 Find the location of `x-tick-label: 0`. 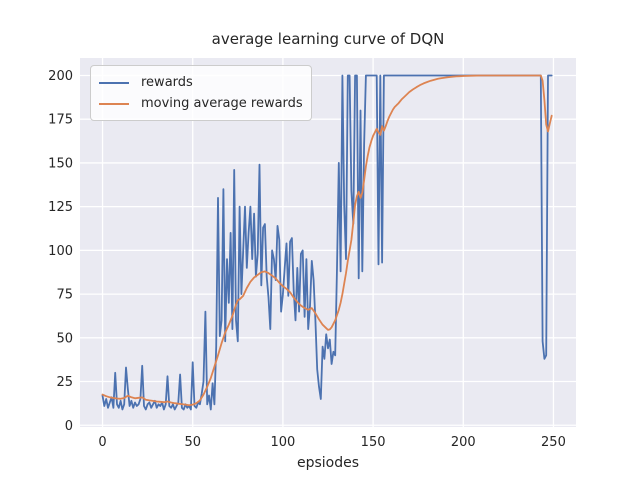

x-tick-label: 0 is located at coordinates (102, 442).